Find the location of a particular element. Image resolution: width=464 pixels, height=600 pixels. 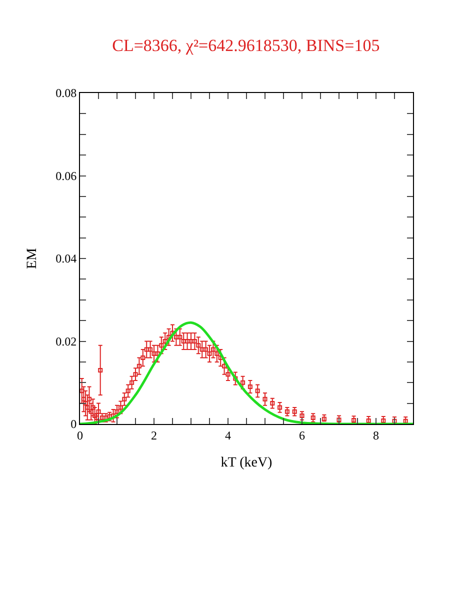

y-tick-label: 0 is located at coordinates (73, 424).